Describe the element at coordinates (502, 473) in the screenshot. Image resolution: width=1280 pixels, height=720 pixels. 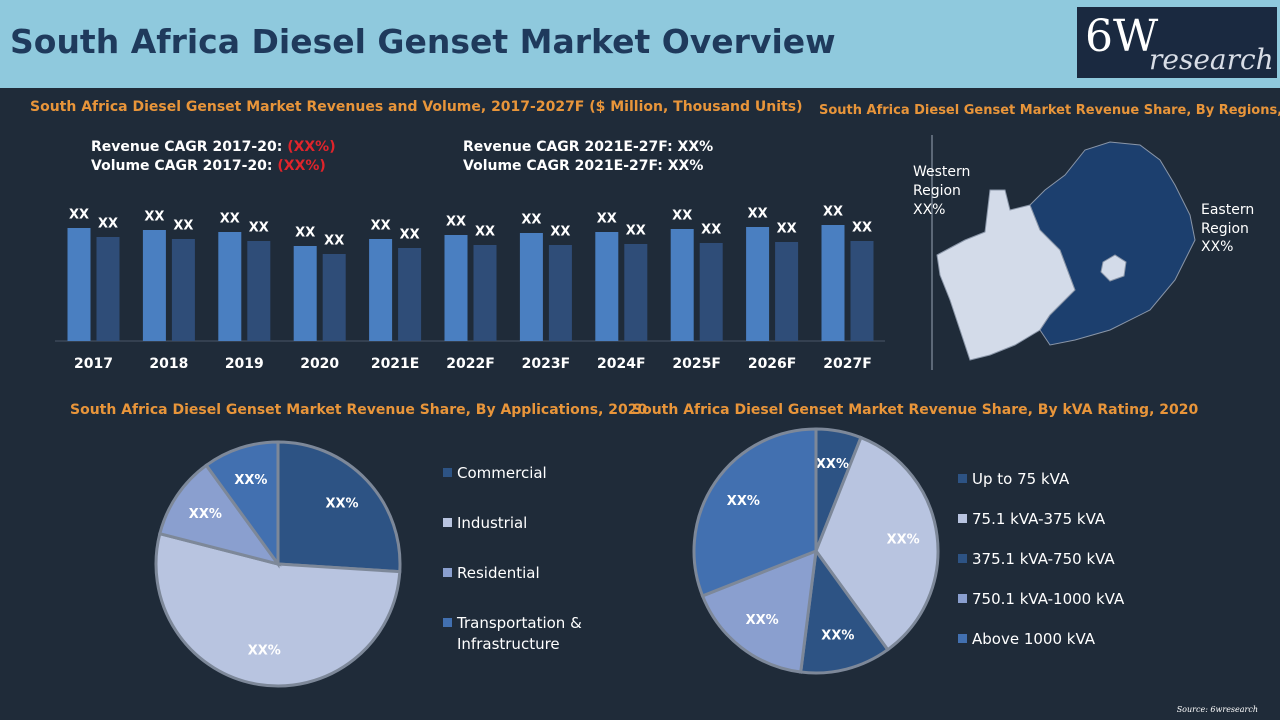
I see `legend-label: Commercial` at that location.